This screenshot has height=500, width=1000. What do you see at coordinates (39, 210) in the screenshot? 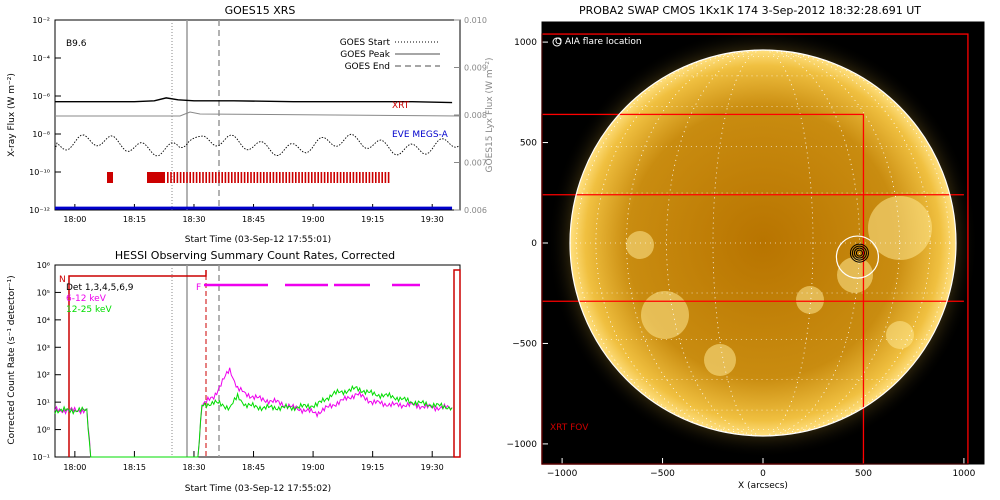
I see `goes-ytick-label: 10⁻¹²` at bounding box center [39, 210].